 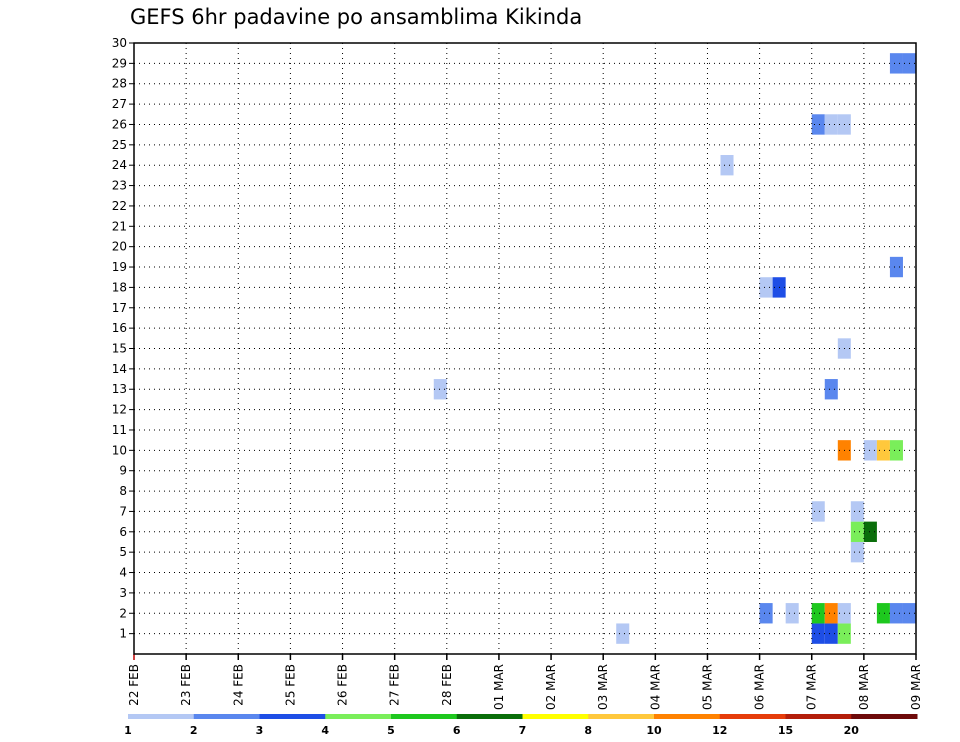 I want to click on y-tick-label: 21, so click(x=119, y=226).